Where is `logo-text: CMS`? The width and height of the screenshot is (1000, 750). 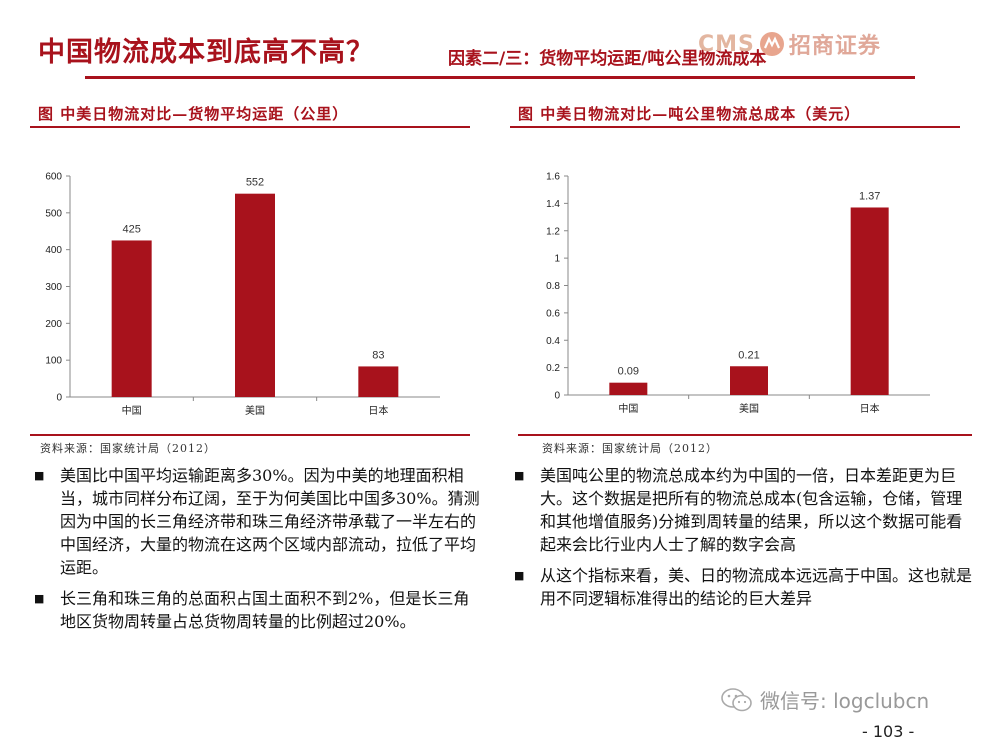
logo-text: CMS is located at coordinates (726, 44).